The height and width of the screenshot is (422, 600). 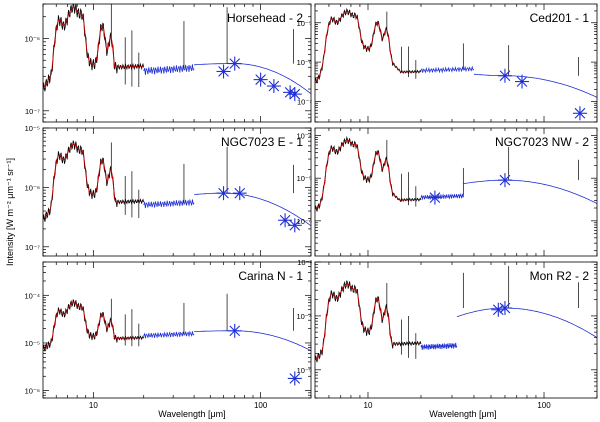 What do you see at coordinates (262, 142) in the screenshot?
I see `panel-title: NGC7023 E - 1` at bounding box center [262, 142].